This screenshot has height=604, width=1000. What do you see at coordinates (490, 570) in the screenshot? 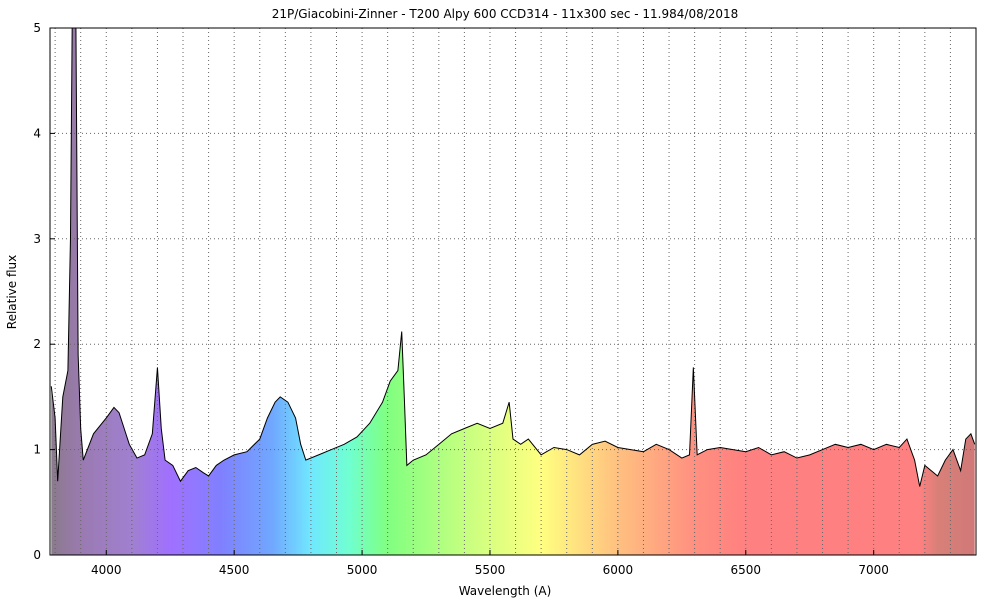
I see `x-tick-label: 5500` at bounding box center [490, 570].